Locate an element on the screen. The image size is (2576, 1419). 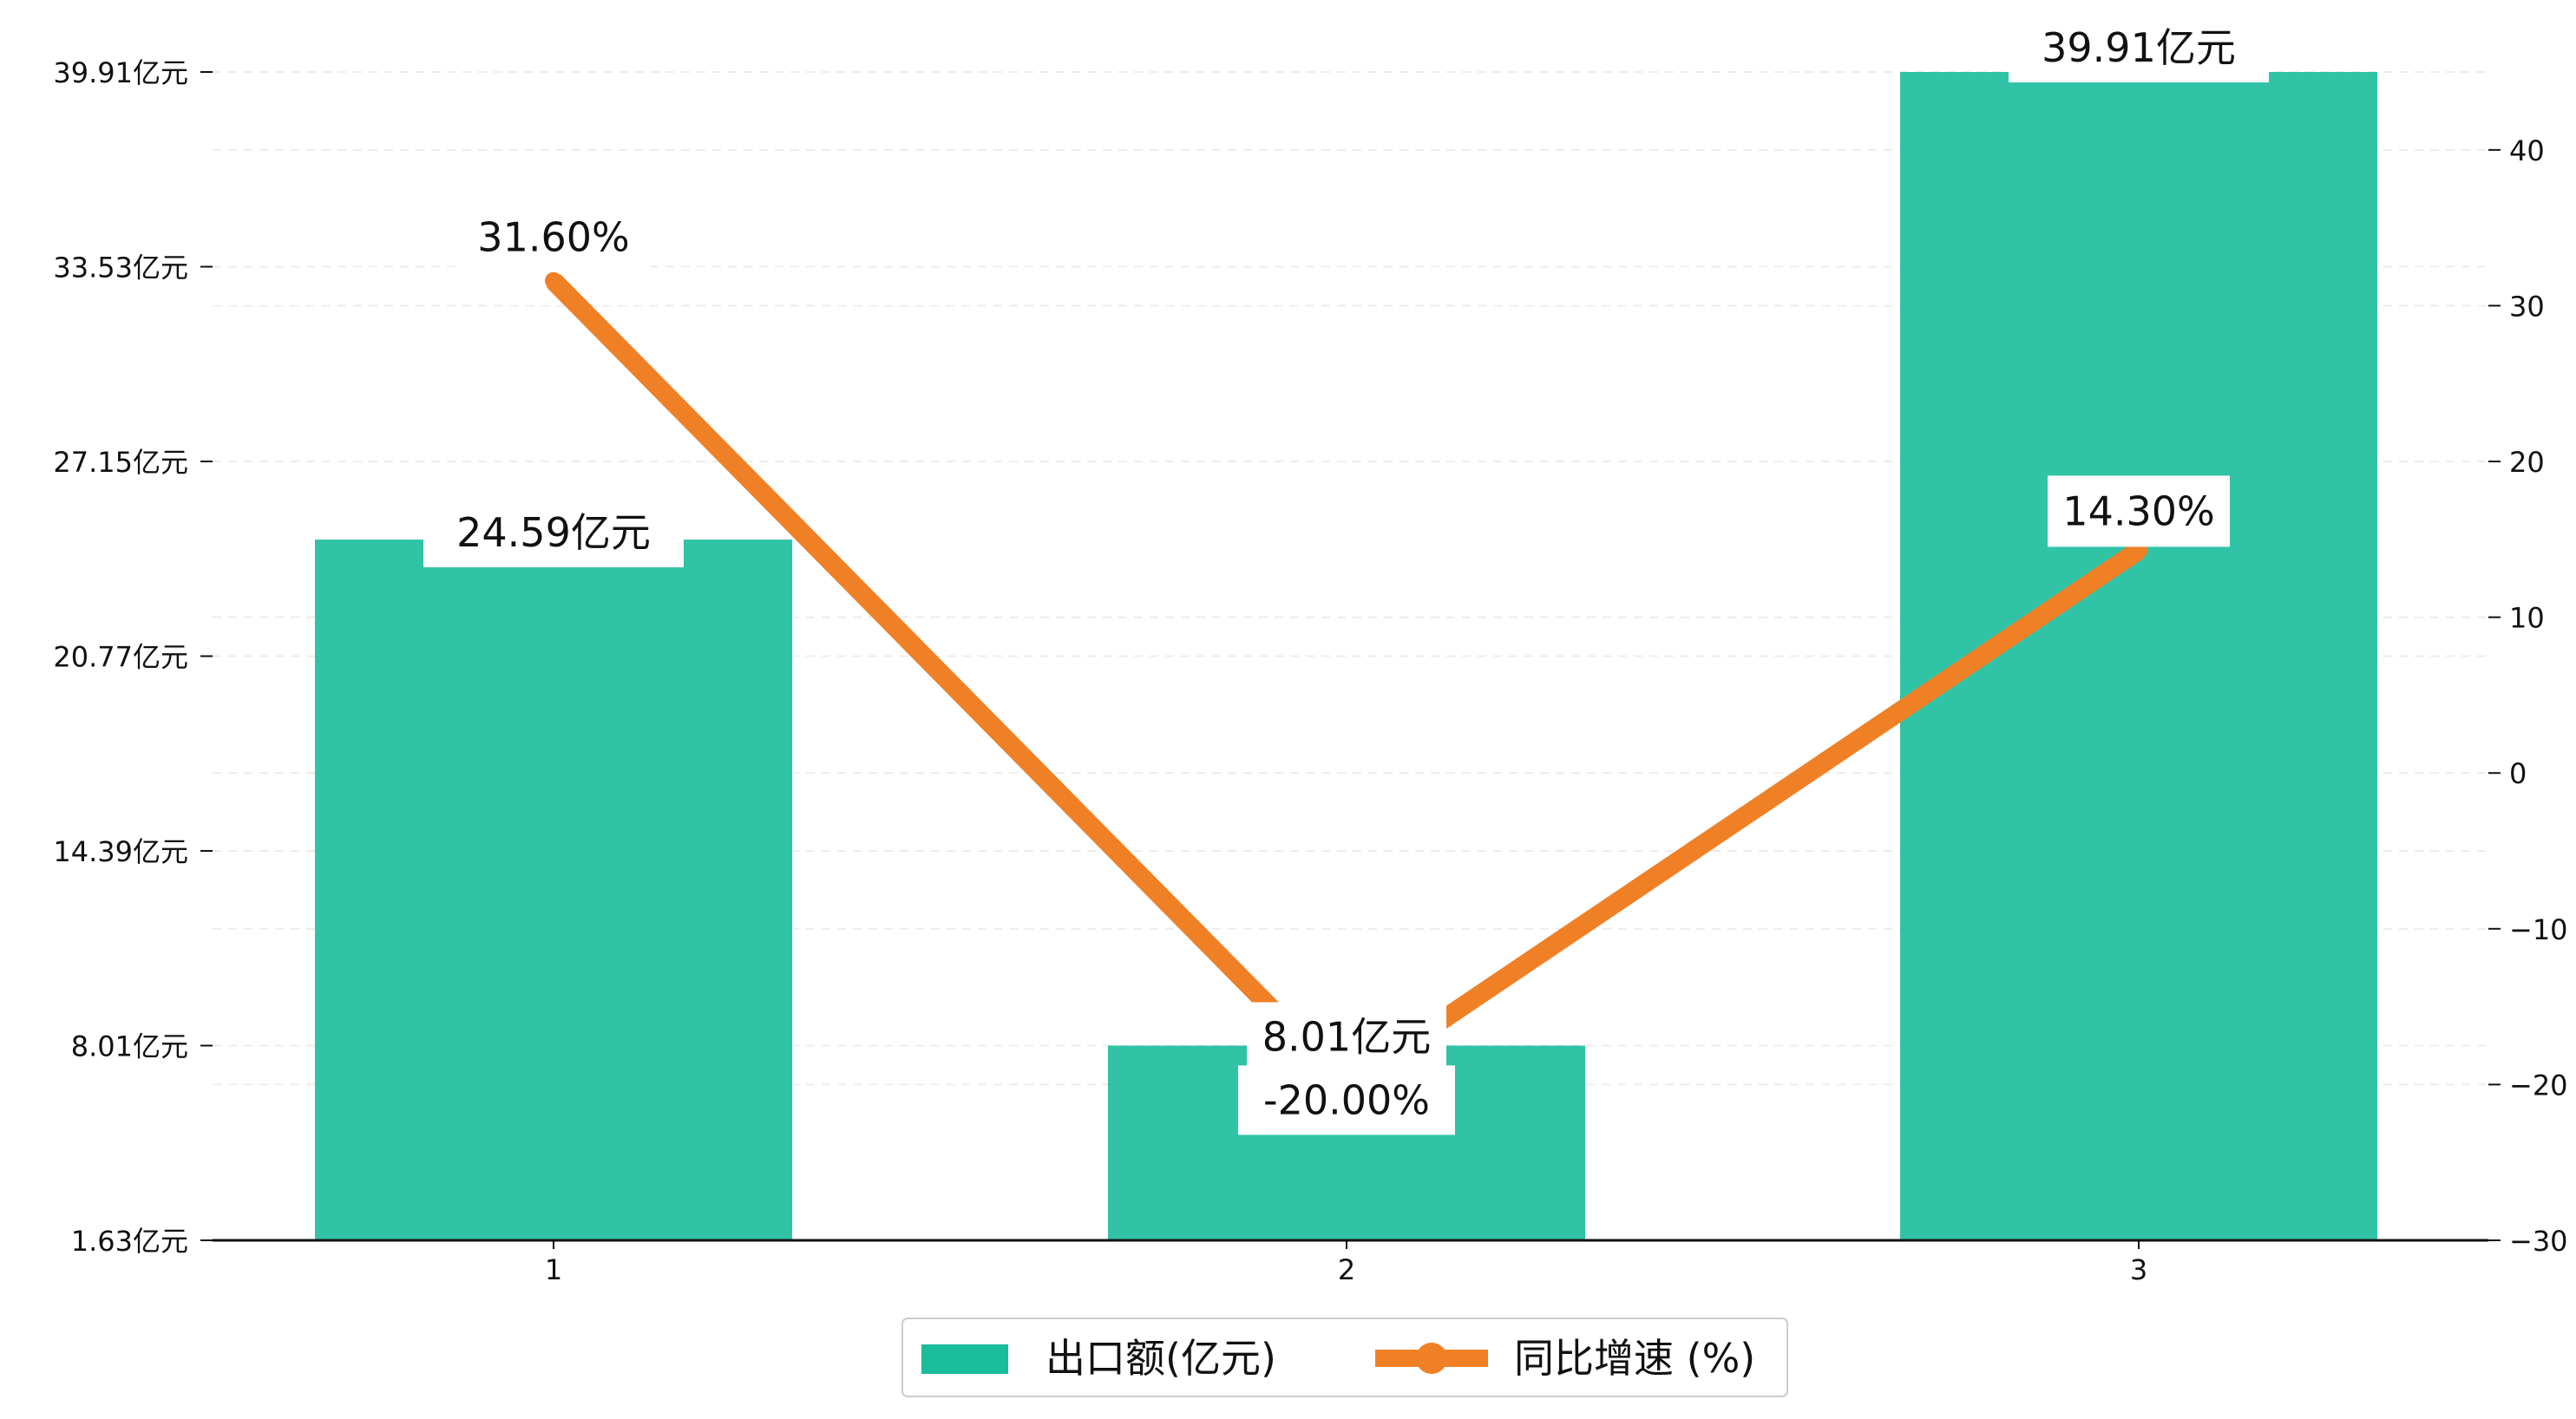
y-right-tick-label: −20 is located at coordinates (2538, 1085).